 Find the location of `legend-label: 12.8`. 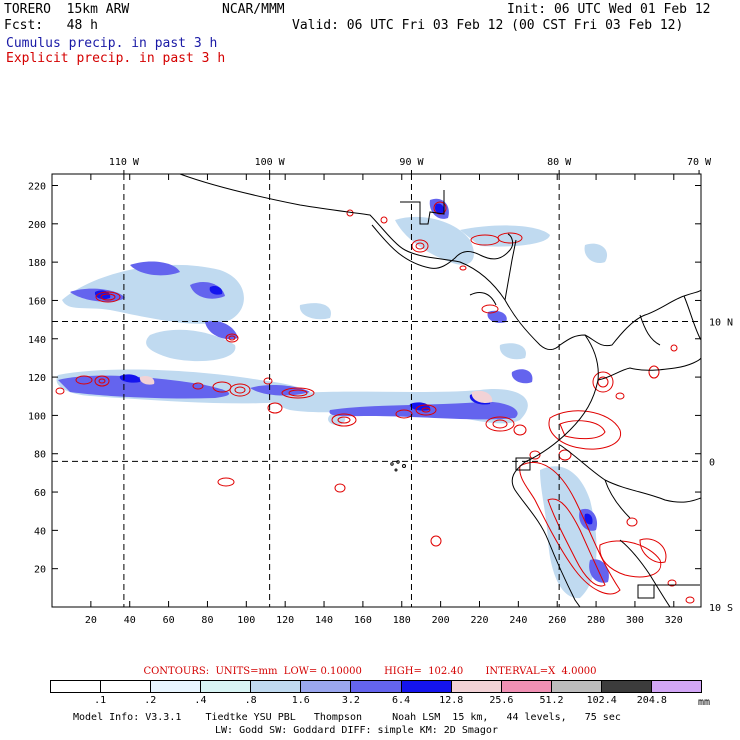

legend-label: 12.8 is located at coordinates (451, 700).